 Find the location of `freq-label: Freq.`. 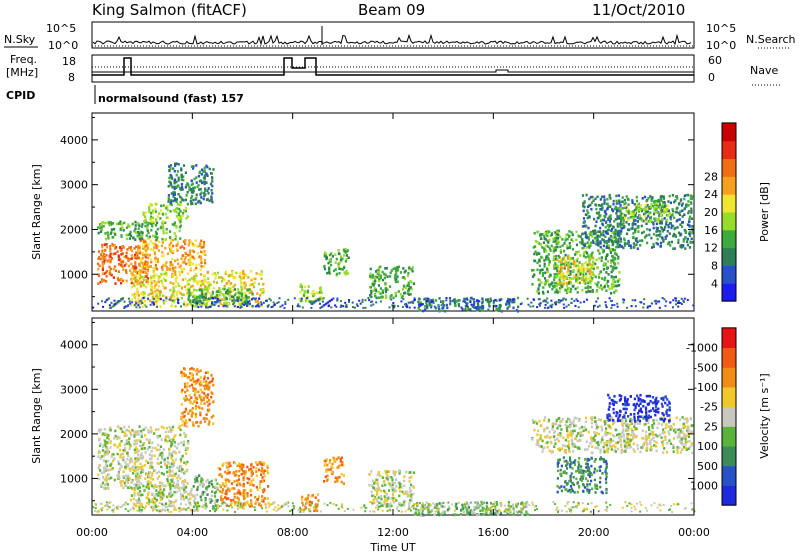

freq-label: Freq. is located at coordinates (23, 59).